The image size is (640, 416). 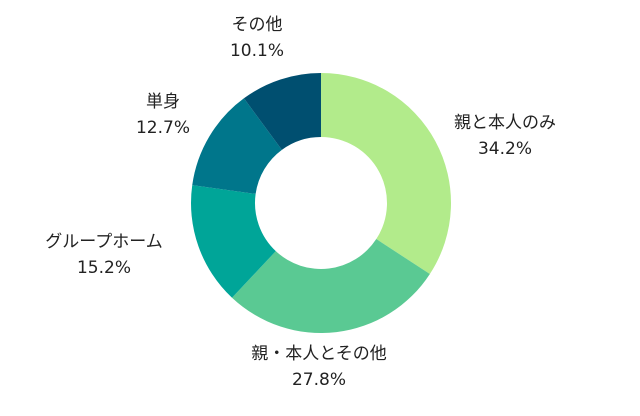 What do you see at coordinates (103, 242) in the screenshot?
I see `slice-label-group-home: グループホーム` at bounding box center [103, 242].